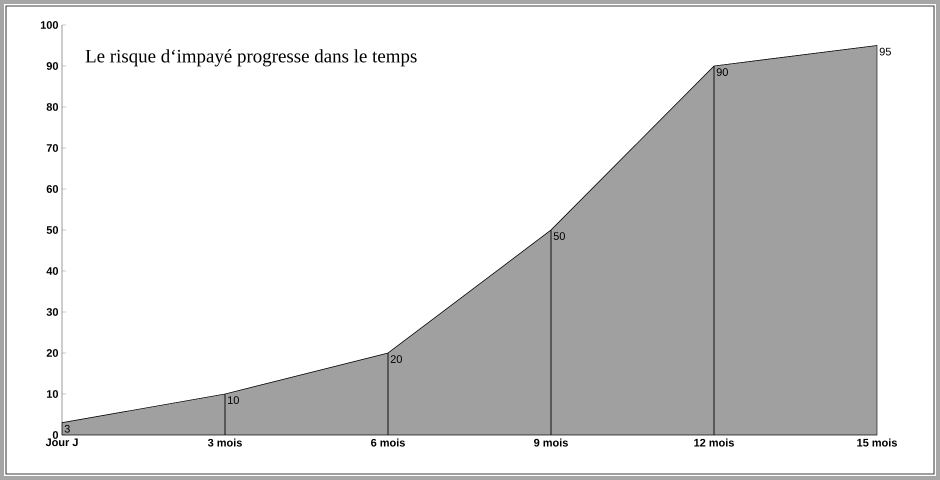  What do you see at coordinates (885, 52) in the screenshot?
I see `data-label: 95` at bounding box center [885, 52].